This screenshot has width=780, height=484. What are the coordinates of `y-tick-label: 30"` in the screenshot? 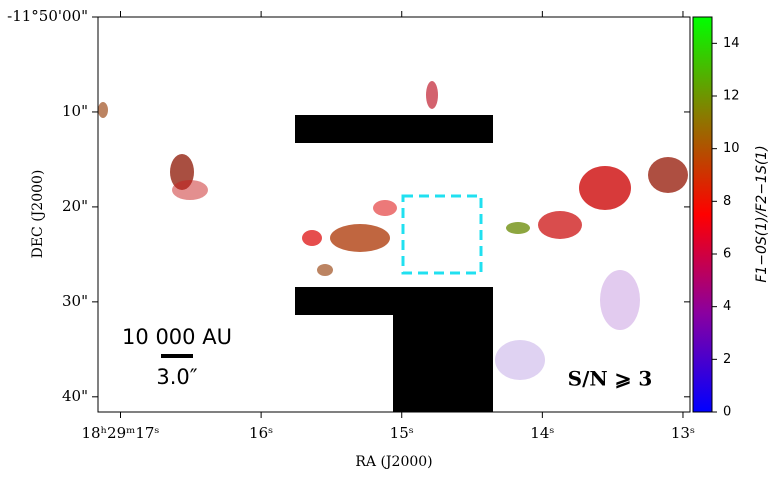 It's located at (75, 301).